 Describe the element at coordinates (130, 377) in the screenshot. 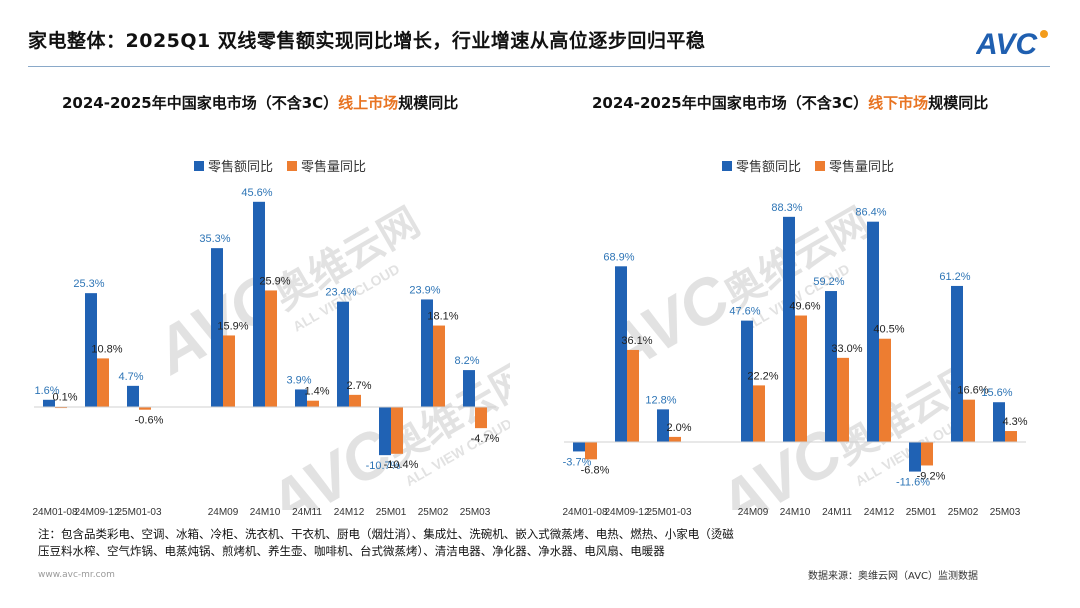

I see `data-label-amount-2: 4.7%` at that location.